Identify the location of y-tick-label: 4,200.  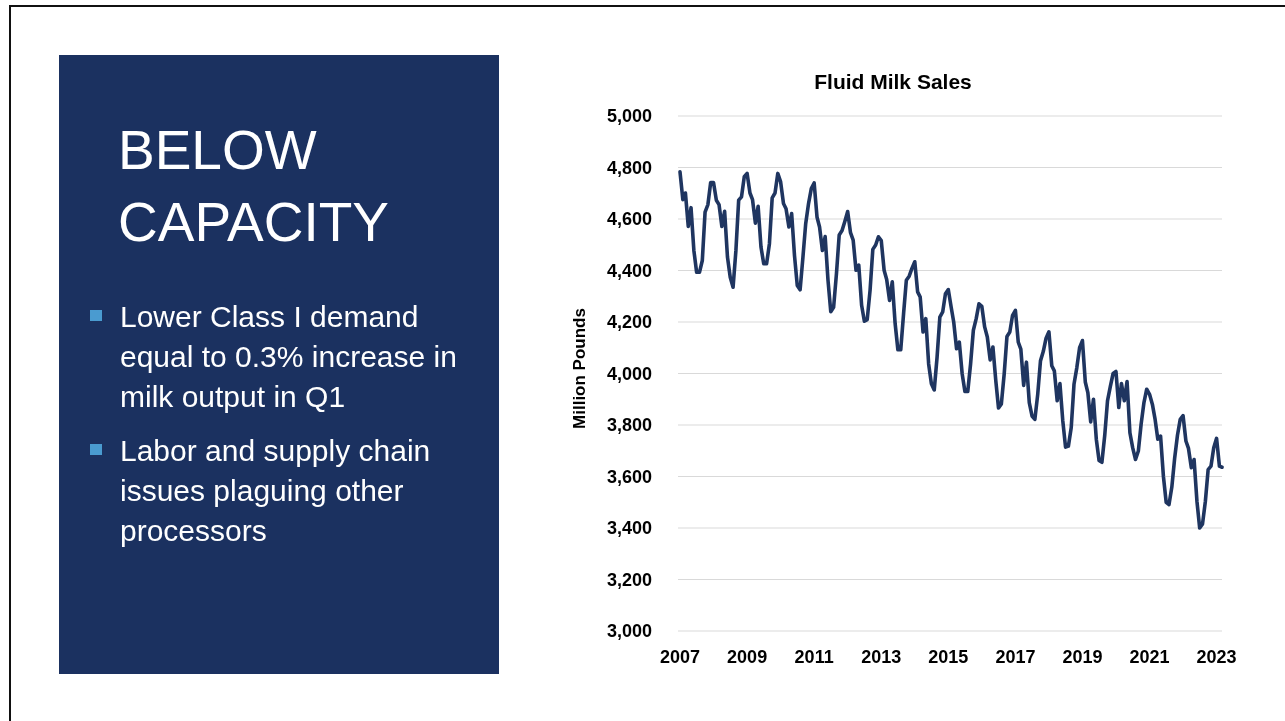
(629, 322).